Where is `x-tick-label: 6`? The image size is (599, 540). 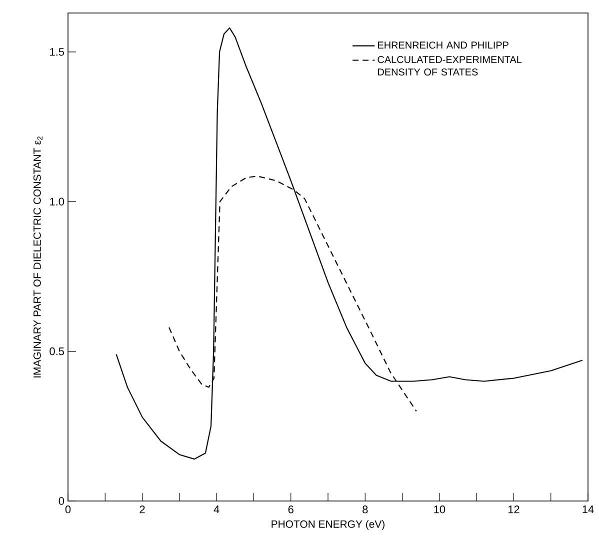 x-tick-label: 6 is located at coordinates (291, 510).